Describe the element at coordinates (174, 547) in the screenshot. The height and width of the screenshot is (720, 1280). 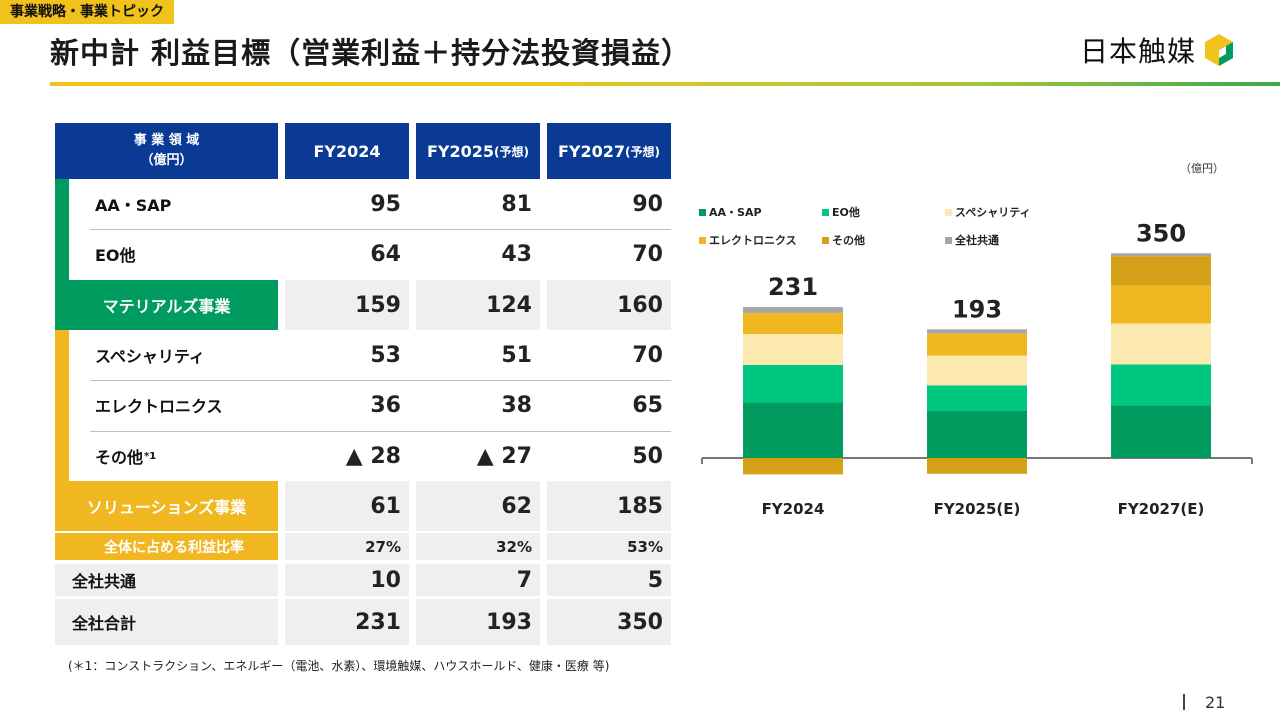
I see `row-share-label: 全体に占める利益比率` at that location.